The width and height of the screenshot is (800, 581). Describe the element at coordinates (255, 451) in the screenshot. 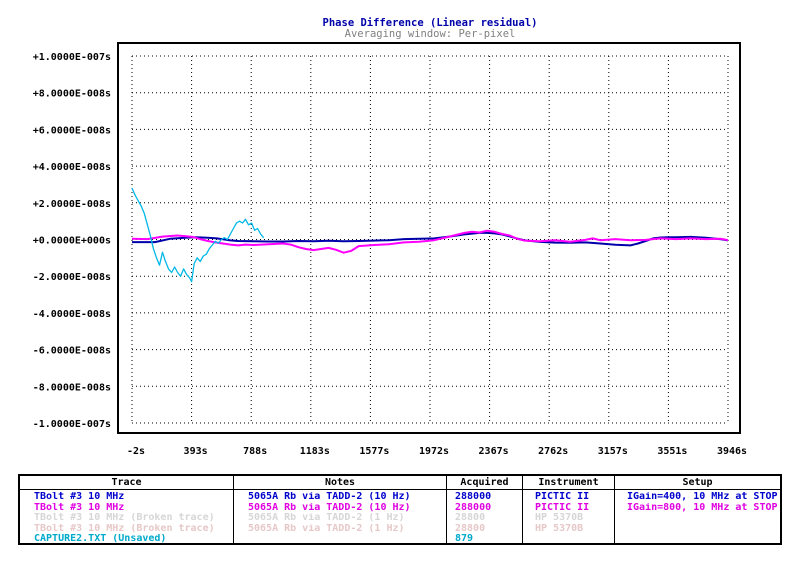

I see `x-tick-label: 788s` at that location.